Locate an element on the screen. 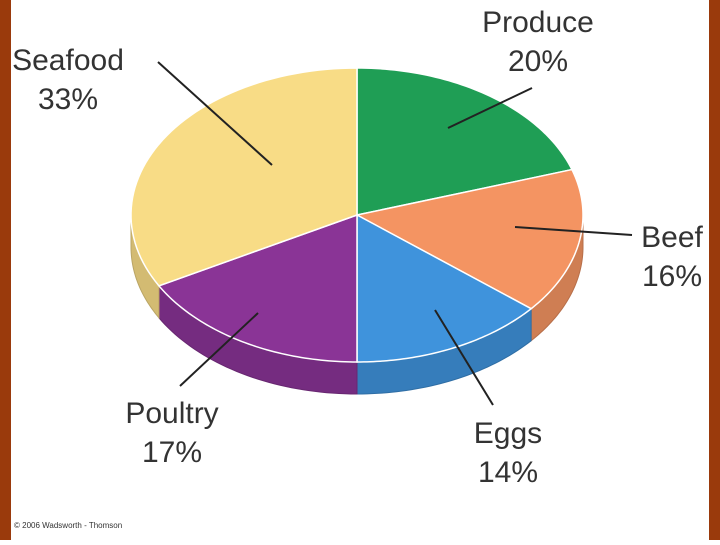 This screenshot has height=545, width=720. credit: © 2006 Wadsworth - Thomson is located at coordinates (68, 525).